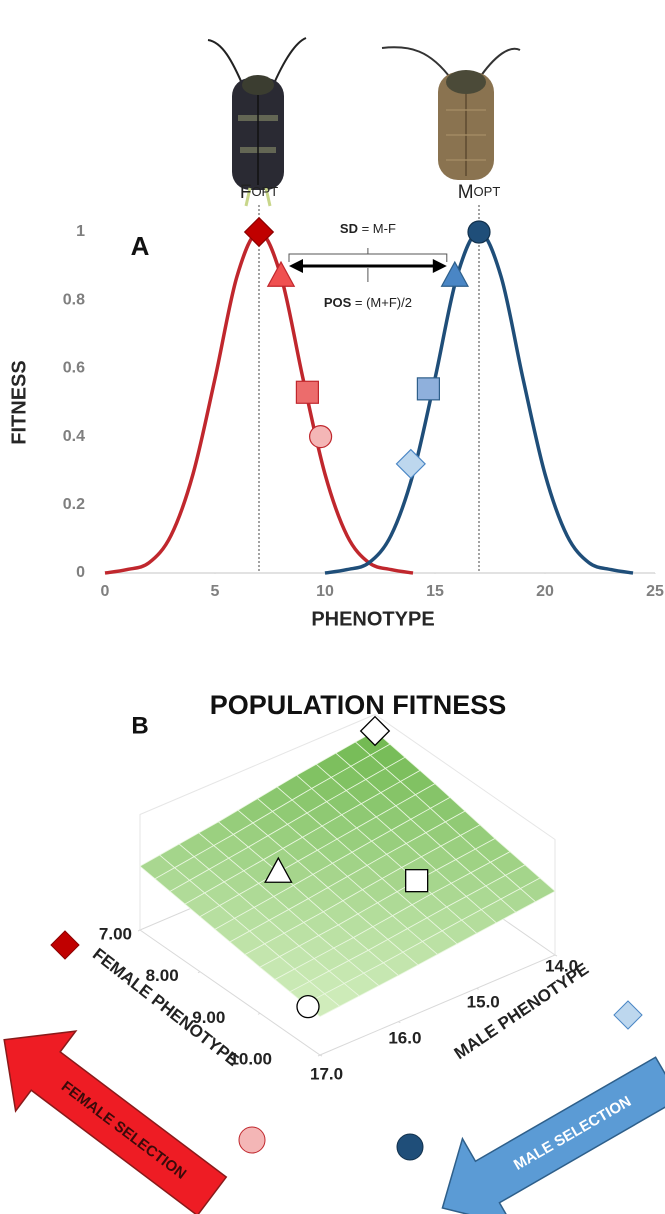 This screenshot has height=1214, width=665. What do you see at coordinates (377, 228) in the screenshot?
I see `sd-rest: = M-F` at bounding box center [377, 228].